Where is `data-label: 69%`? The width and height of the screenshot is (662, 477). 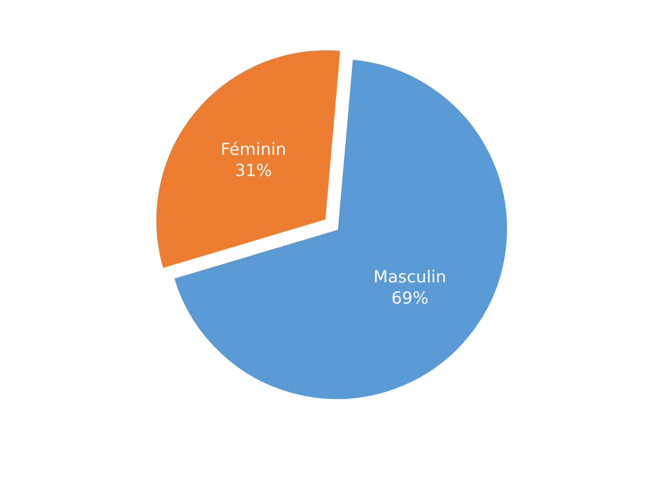
data-label: 69% is located at coordinates (410, 297).